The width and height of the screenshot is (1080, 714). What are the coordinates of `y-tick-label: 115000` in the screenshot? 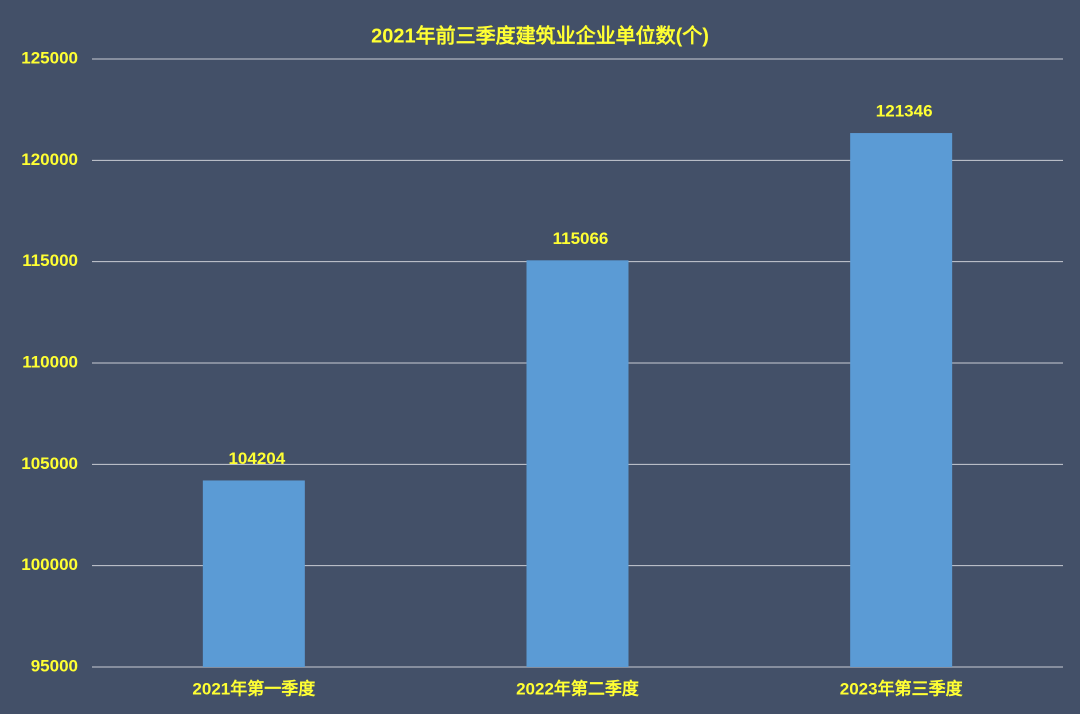 It's located at (50, 260).